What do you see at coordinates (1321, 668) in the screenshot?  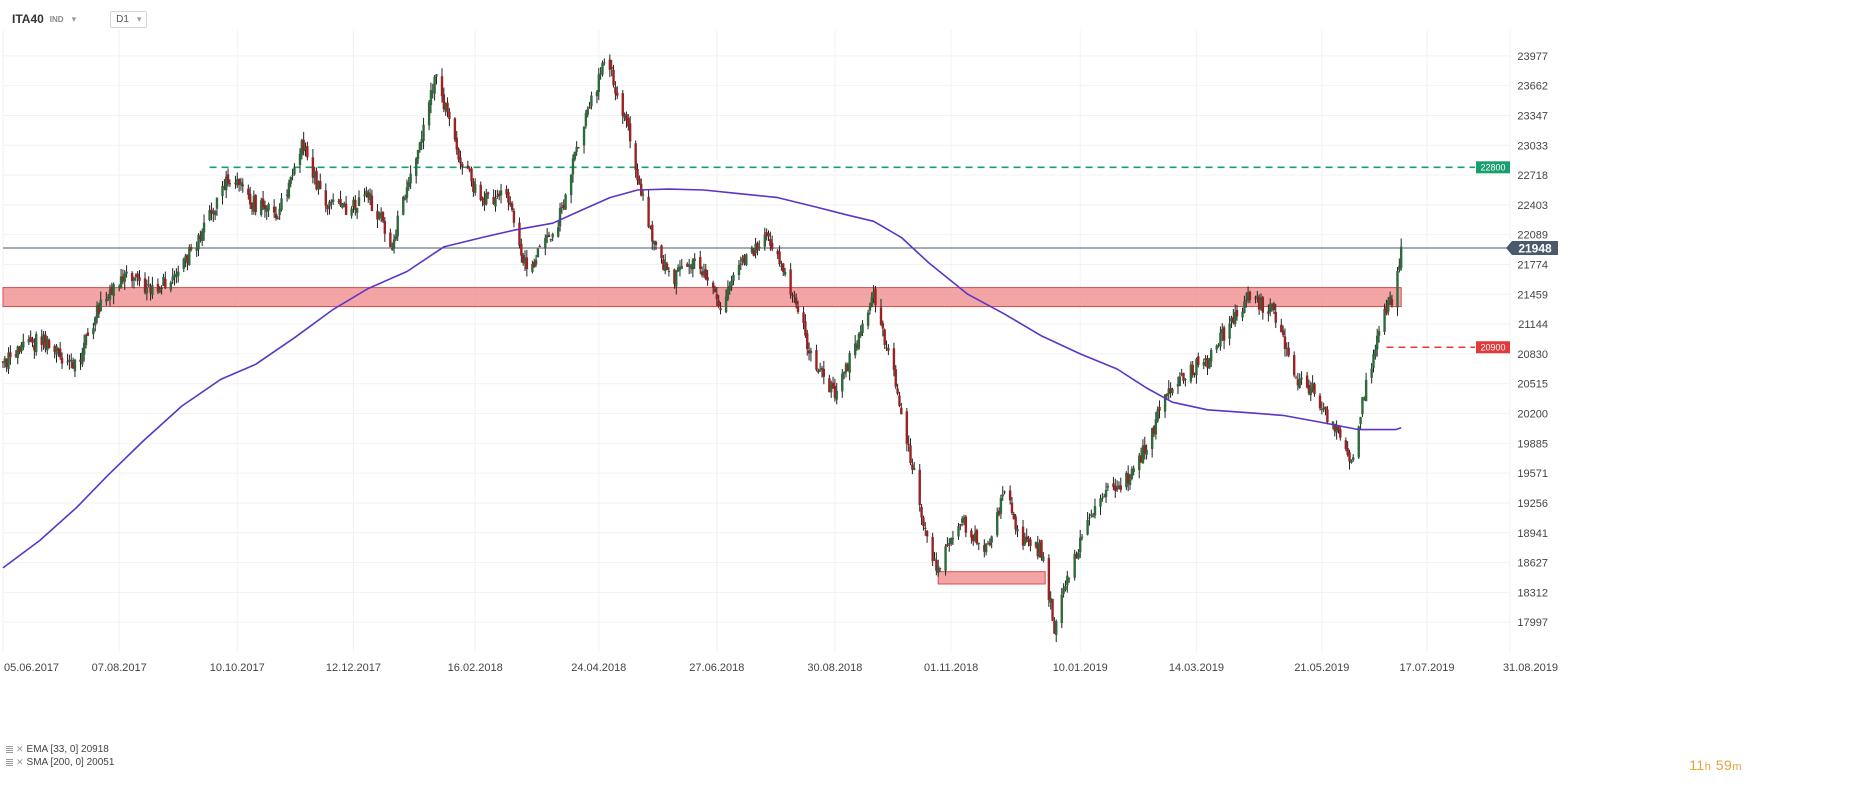 I see `x-tick-label: 21.05.2019` at bounding box center [1321, 668].